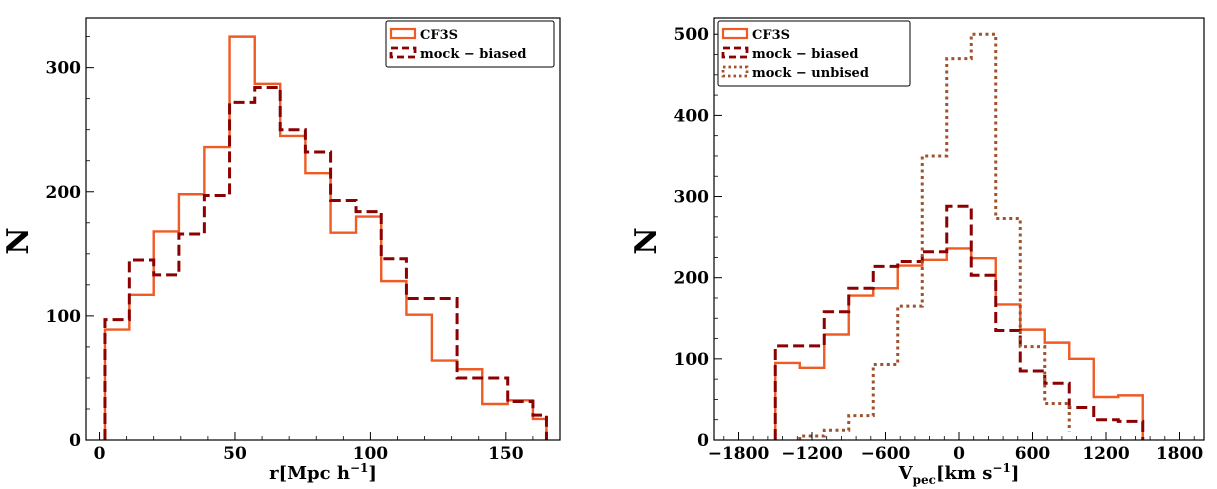  I want to click on x-tick-label: −1200, so click(812, 454).